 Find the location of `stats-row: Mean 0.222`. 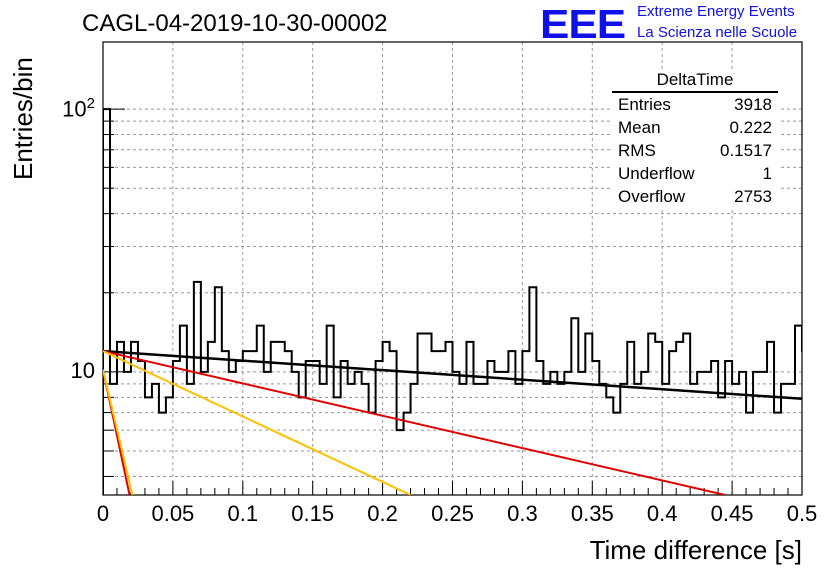

stats-row: Mean 0.222 is located at coordinates (695, 127).